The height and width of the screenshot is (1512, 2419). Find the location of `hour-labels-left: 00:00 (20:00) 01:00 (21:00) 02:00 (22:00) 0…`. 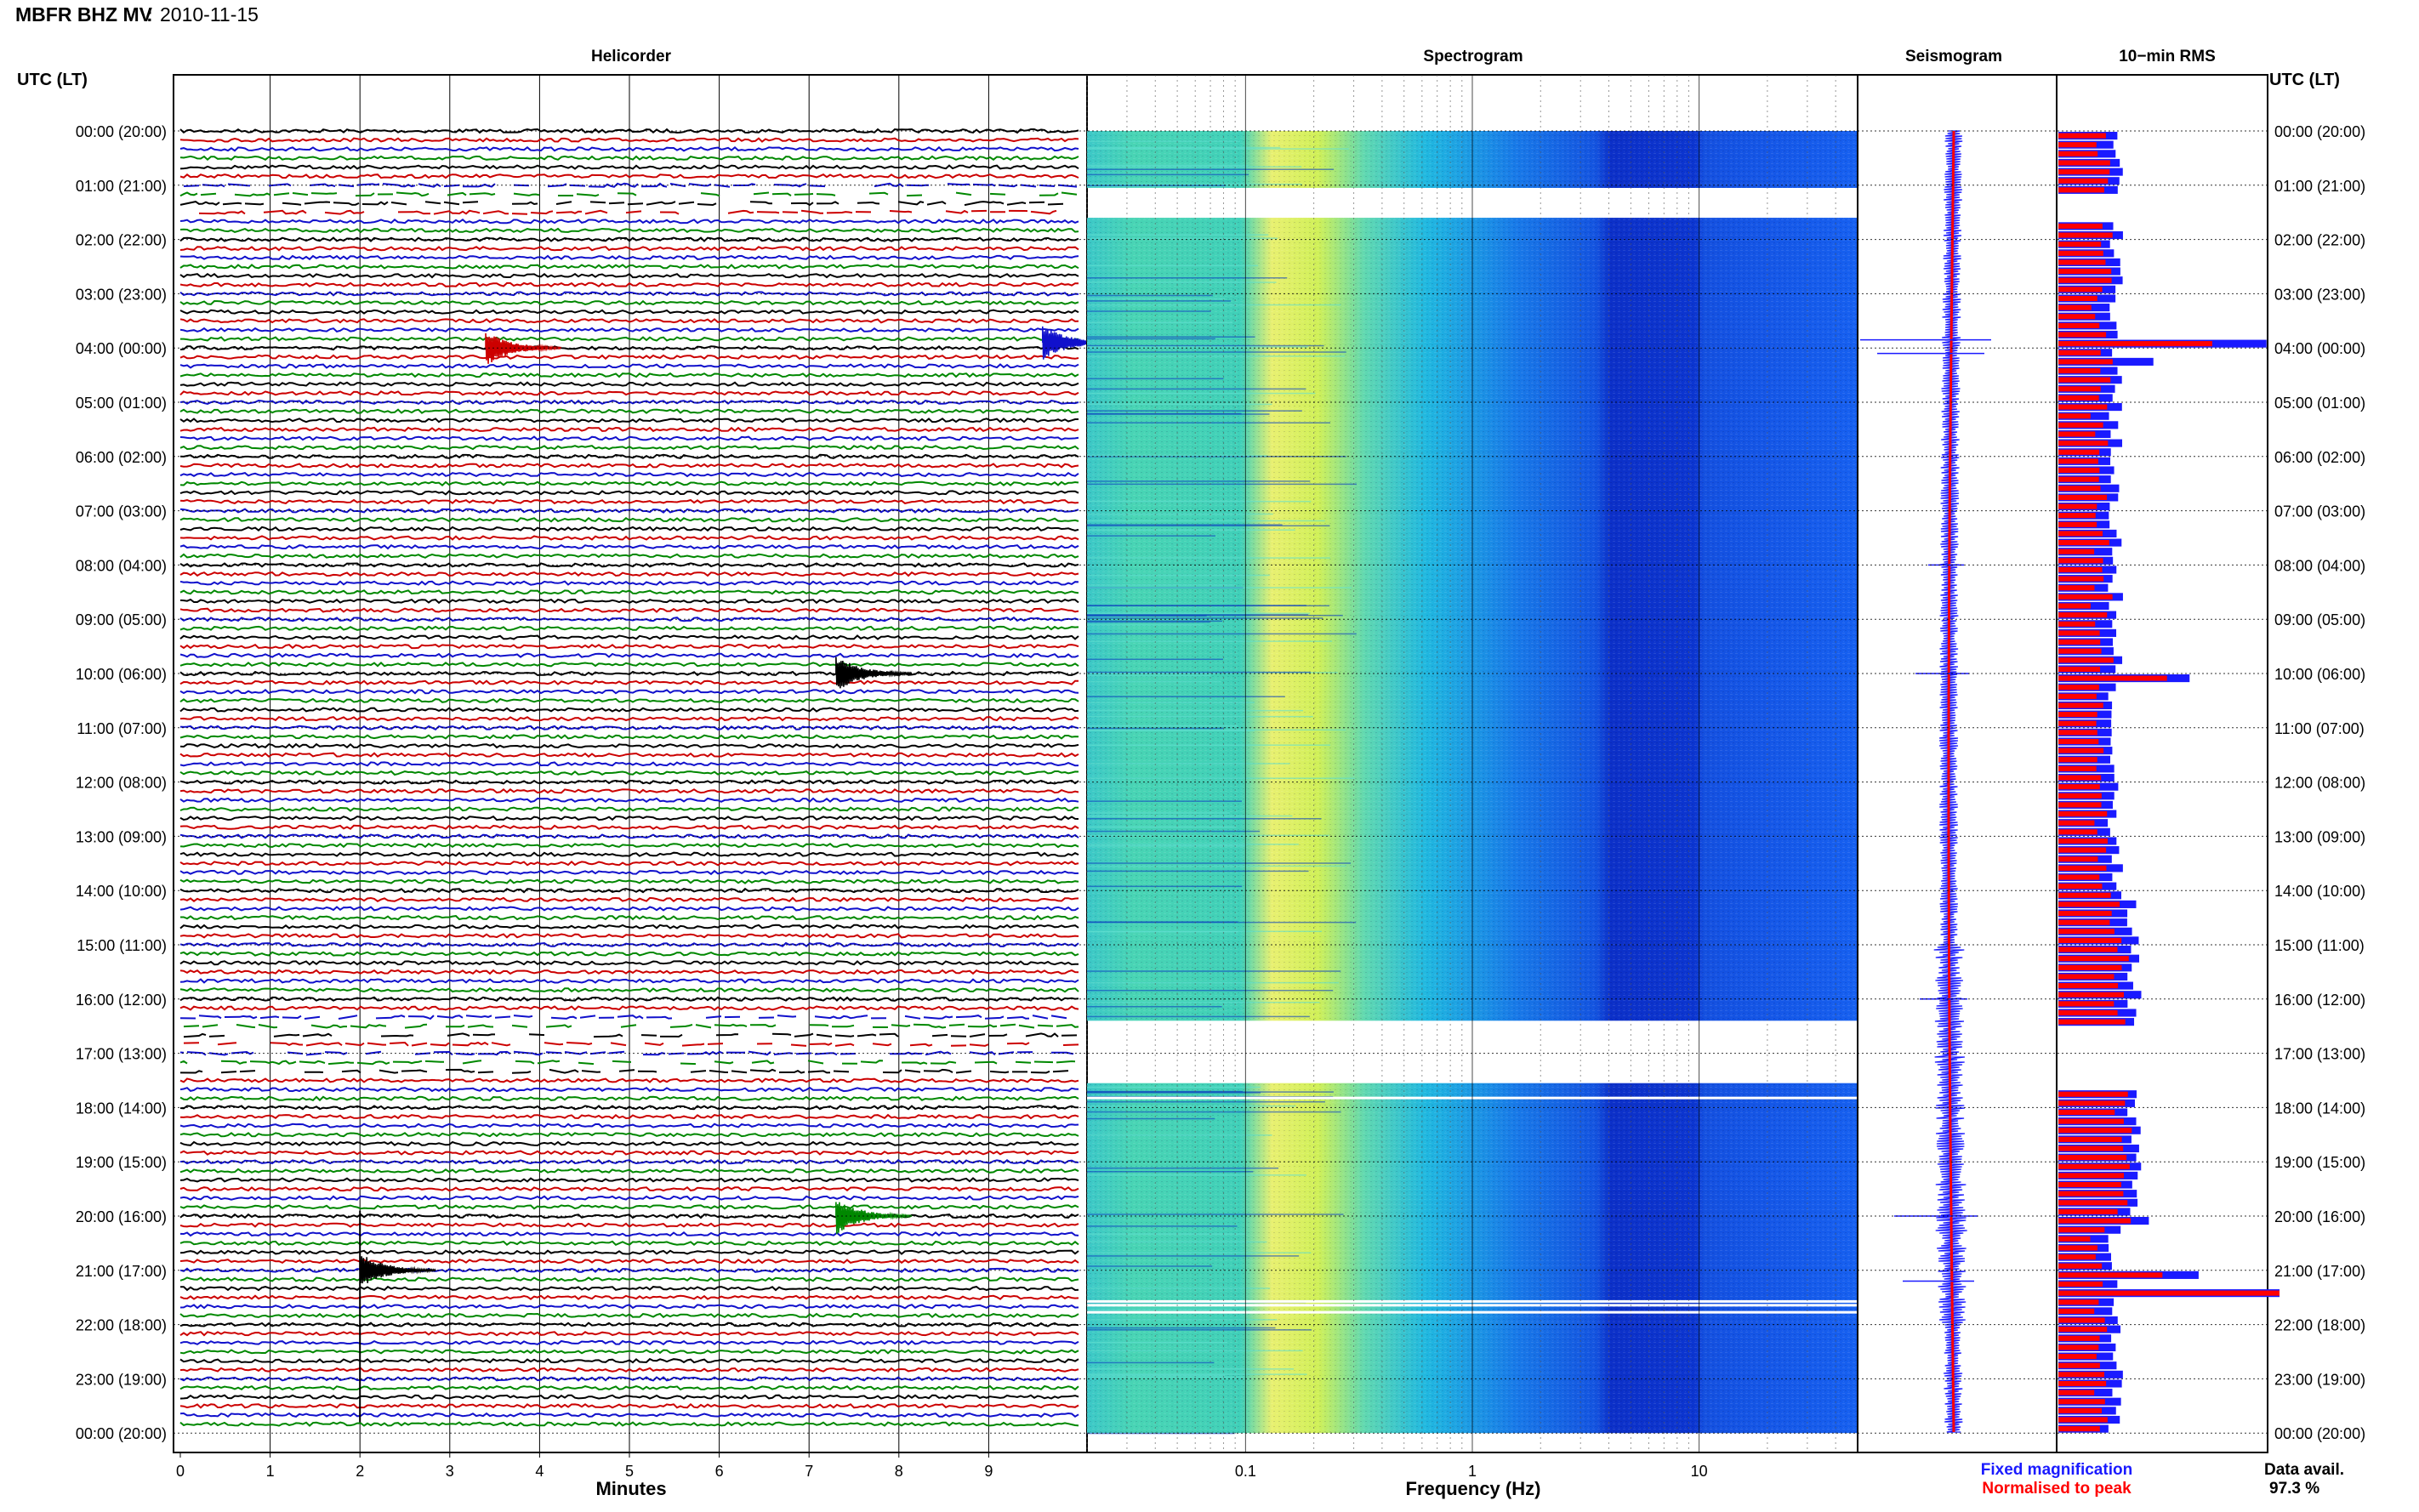

hour-labels-left: 00:00 (20:00) 01:00 (21:00) 02:00 (22:00) 0… is located at coordinates (121, 782).